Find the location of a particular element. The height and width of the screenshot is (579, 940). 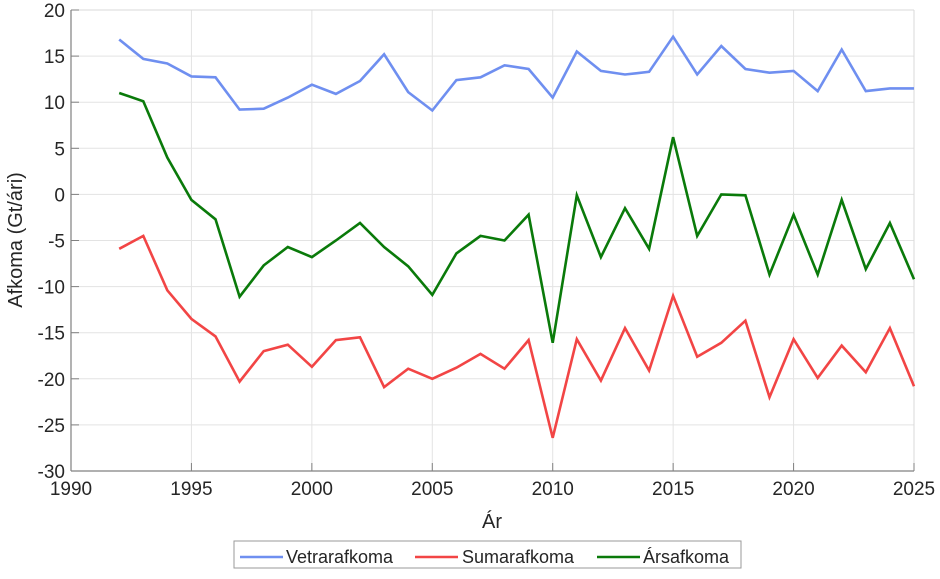

y-tick-label: -25 is located at coordinates (51, 426).